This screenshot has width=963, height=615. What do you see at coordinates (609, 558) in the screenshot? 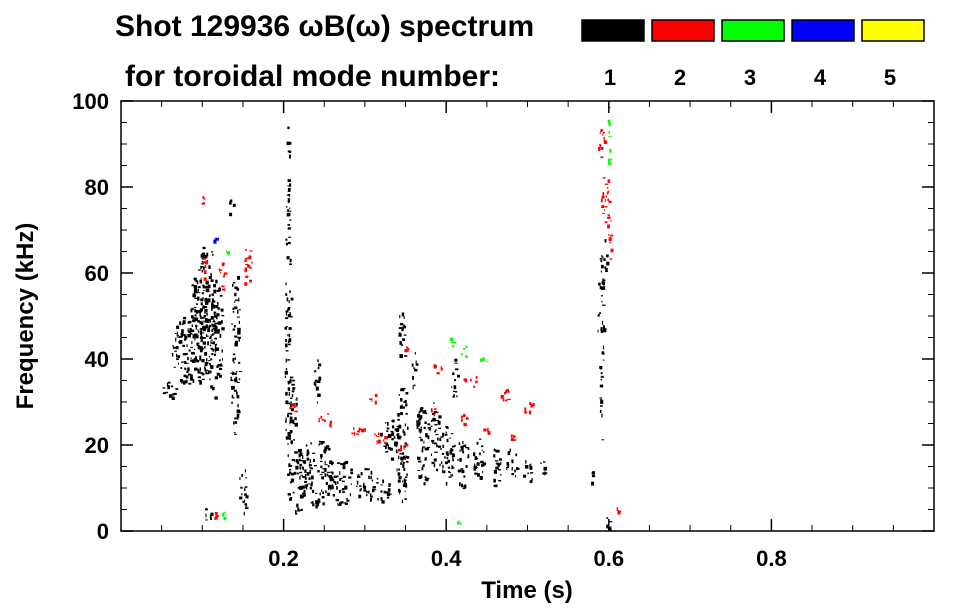
I see `x-tick-label: 0.6` at bounding box center [609, 558].